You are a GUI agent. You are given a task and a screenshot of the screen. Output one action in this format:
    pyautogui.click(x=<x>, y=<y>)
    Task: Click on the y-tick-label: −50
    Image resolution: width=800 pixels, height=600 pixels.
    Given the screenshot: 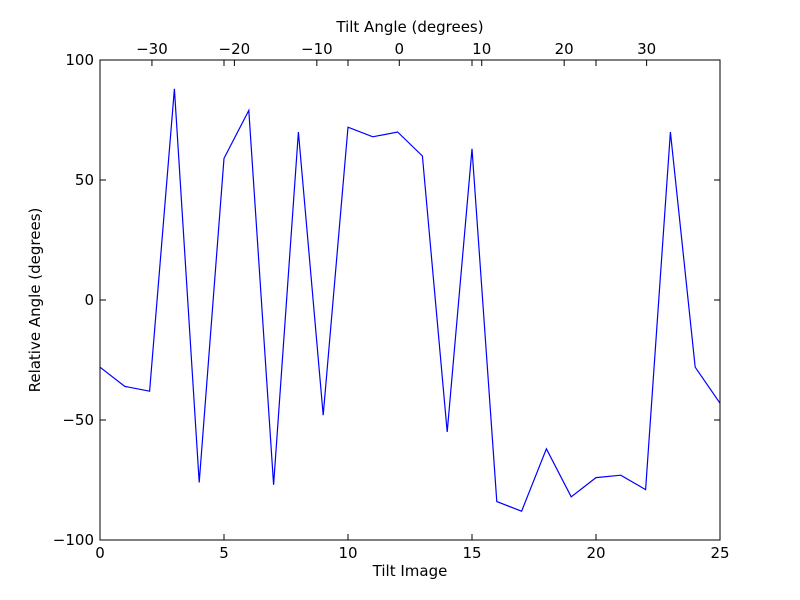 What is the action you would take?
    pyautogui.click(x=78, y=420)
    